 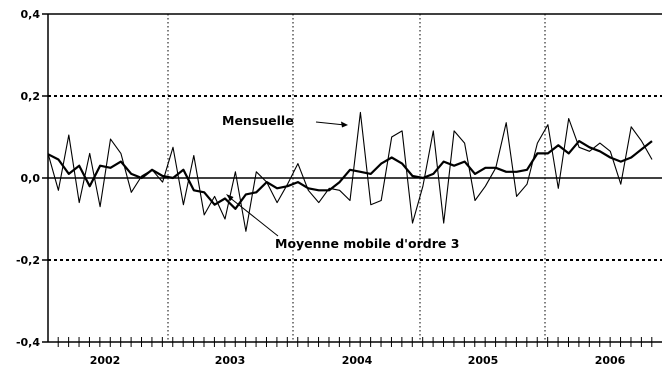 I want to click on annotation-mensuelle-arrow, so click(x=330, y=123).